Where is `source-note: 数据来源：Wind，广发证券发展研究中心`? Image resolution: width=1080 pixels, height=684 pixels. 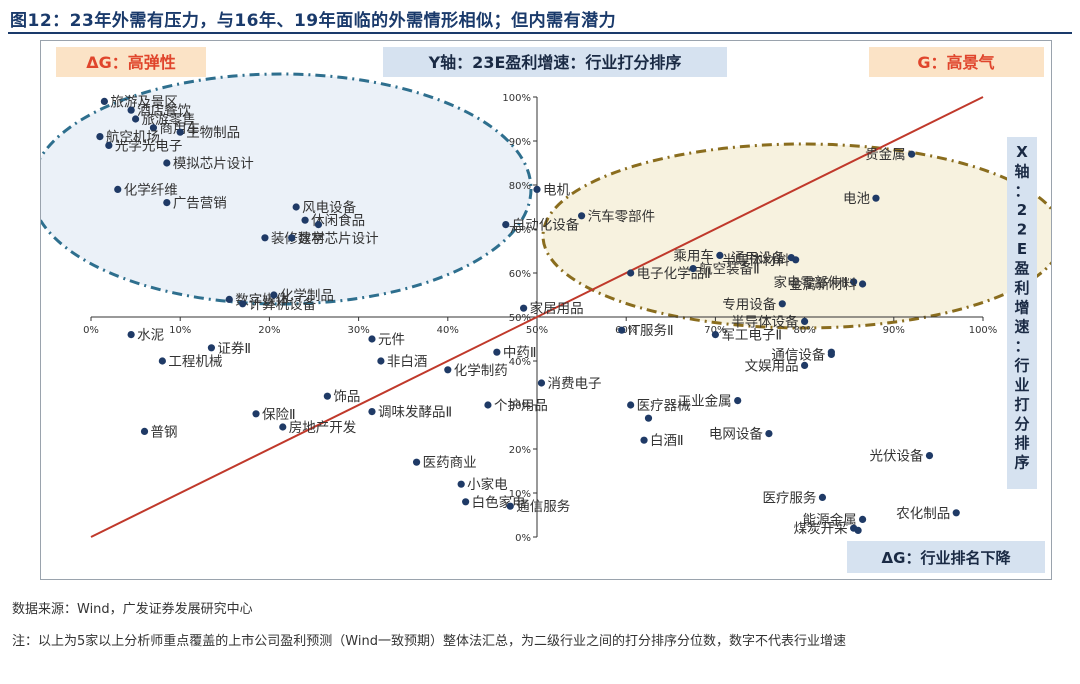
source-note: 数据来源：Wind，广发证券发展研究中心 is located at coordinates (132, 609).